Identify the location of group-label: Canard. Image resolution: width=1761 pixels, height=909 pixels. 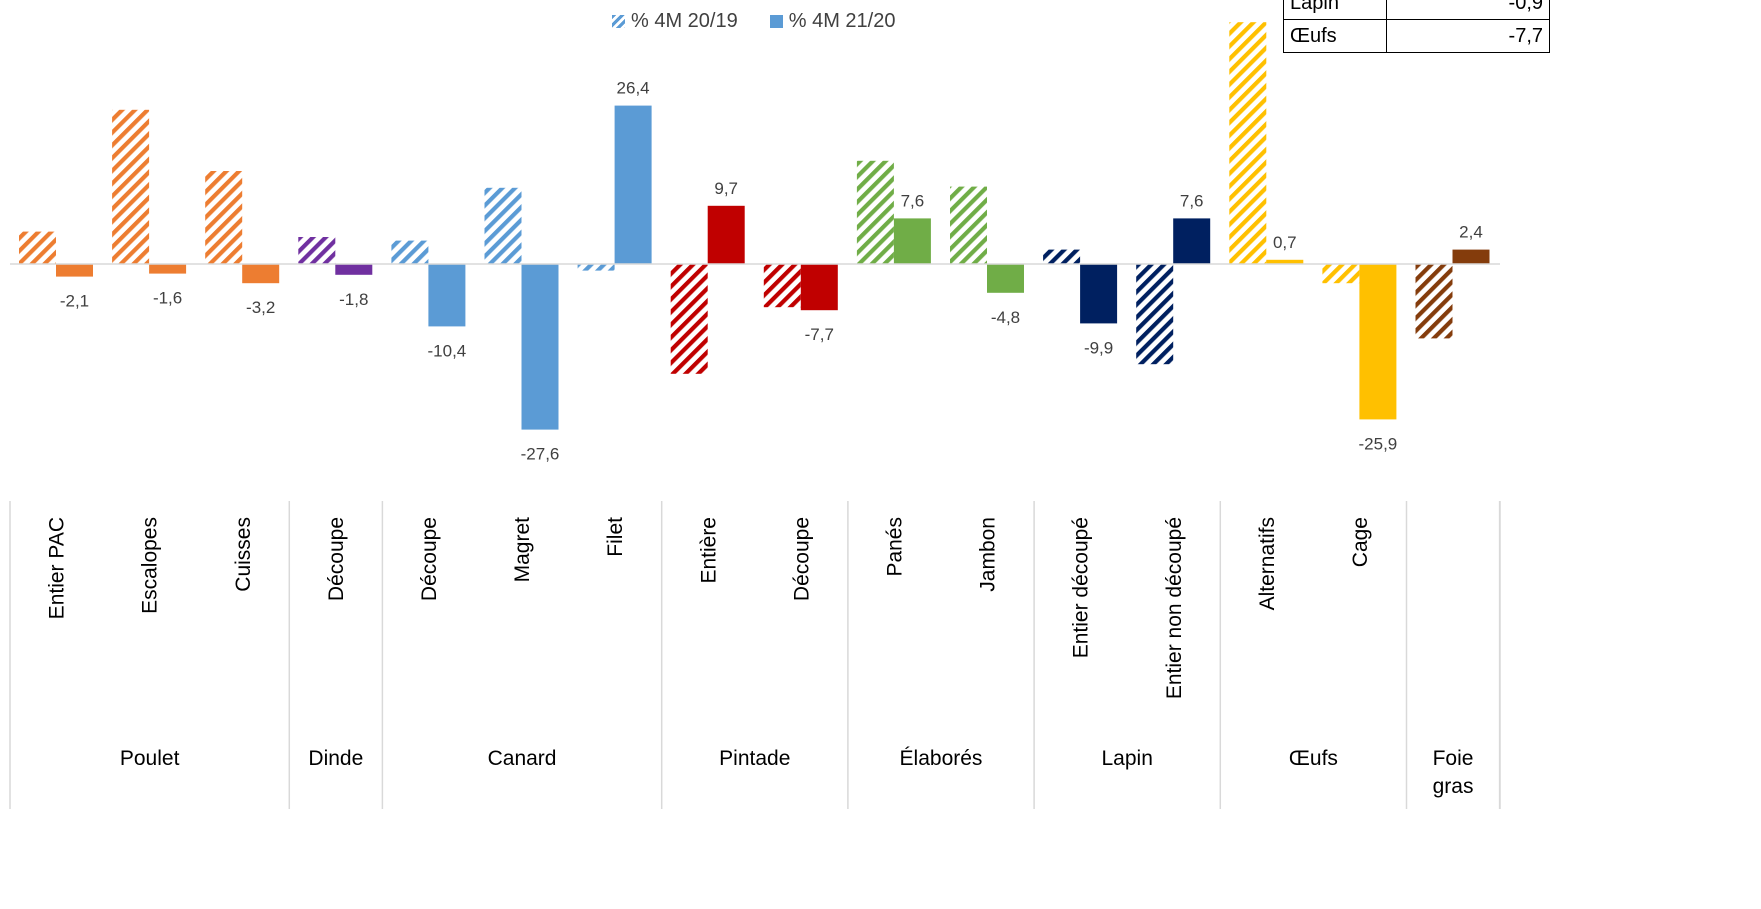
(522, 758).